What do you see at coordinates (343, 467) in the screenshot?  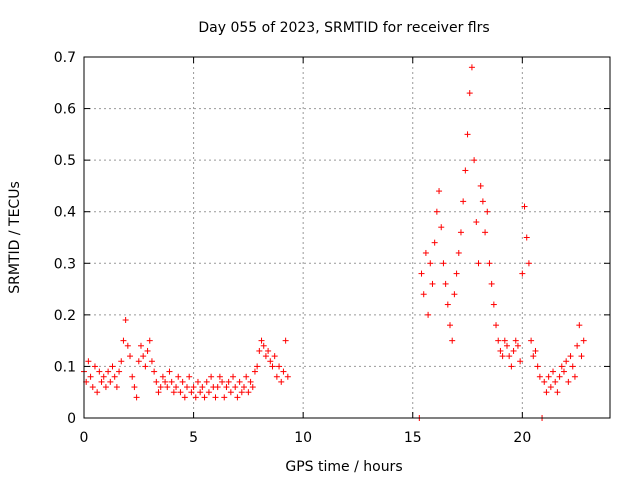 I see `x-axis-label: GPS time / hours` at bounding box center [343, 467].